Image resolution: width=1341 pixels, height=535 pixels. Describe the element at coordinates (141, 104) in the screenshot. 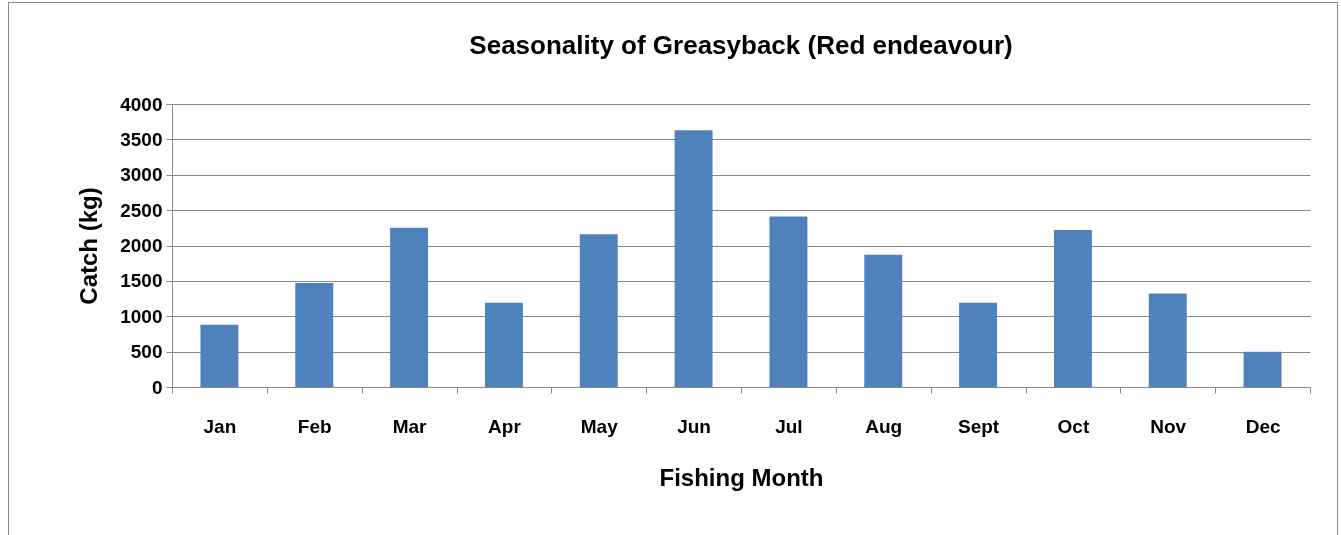

I see `y-tick-label: 4000` at that location.